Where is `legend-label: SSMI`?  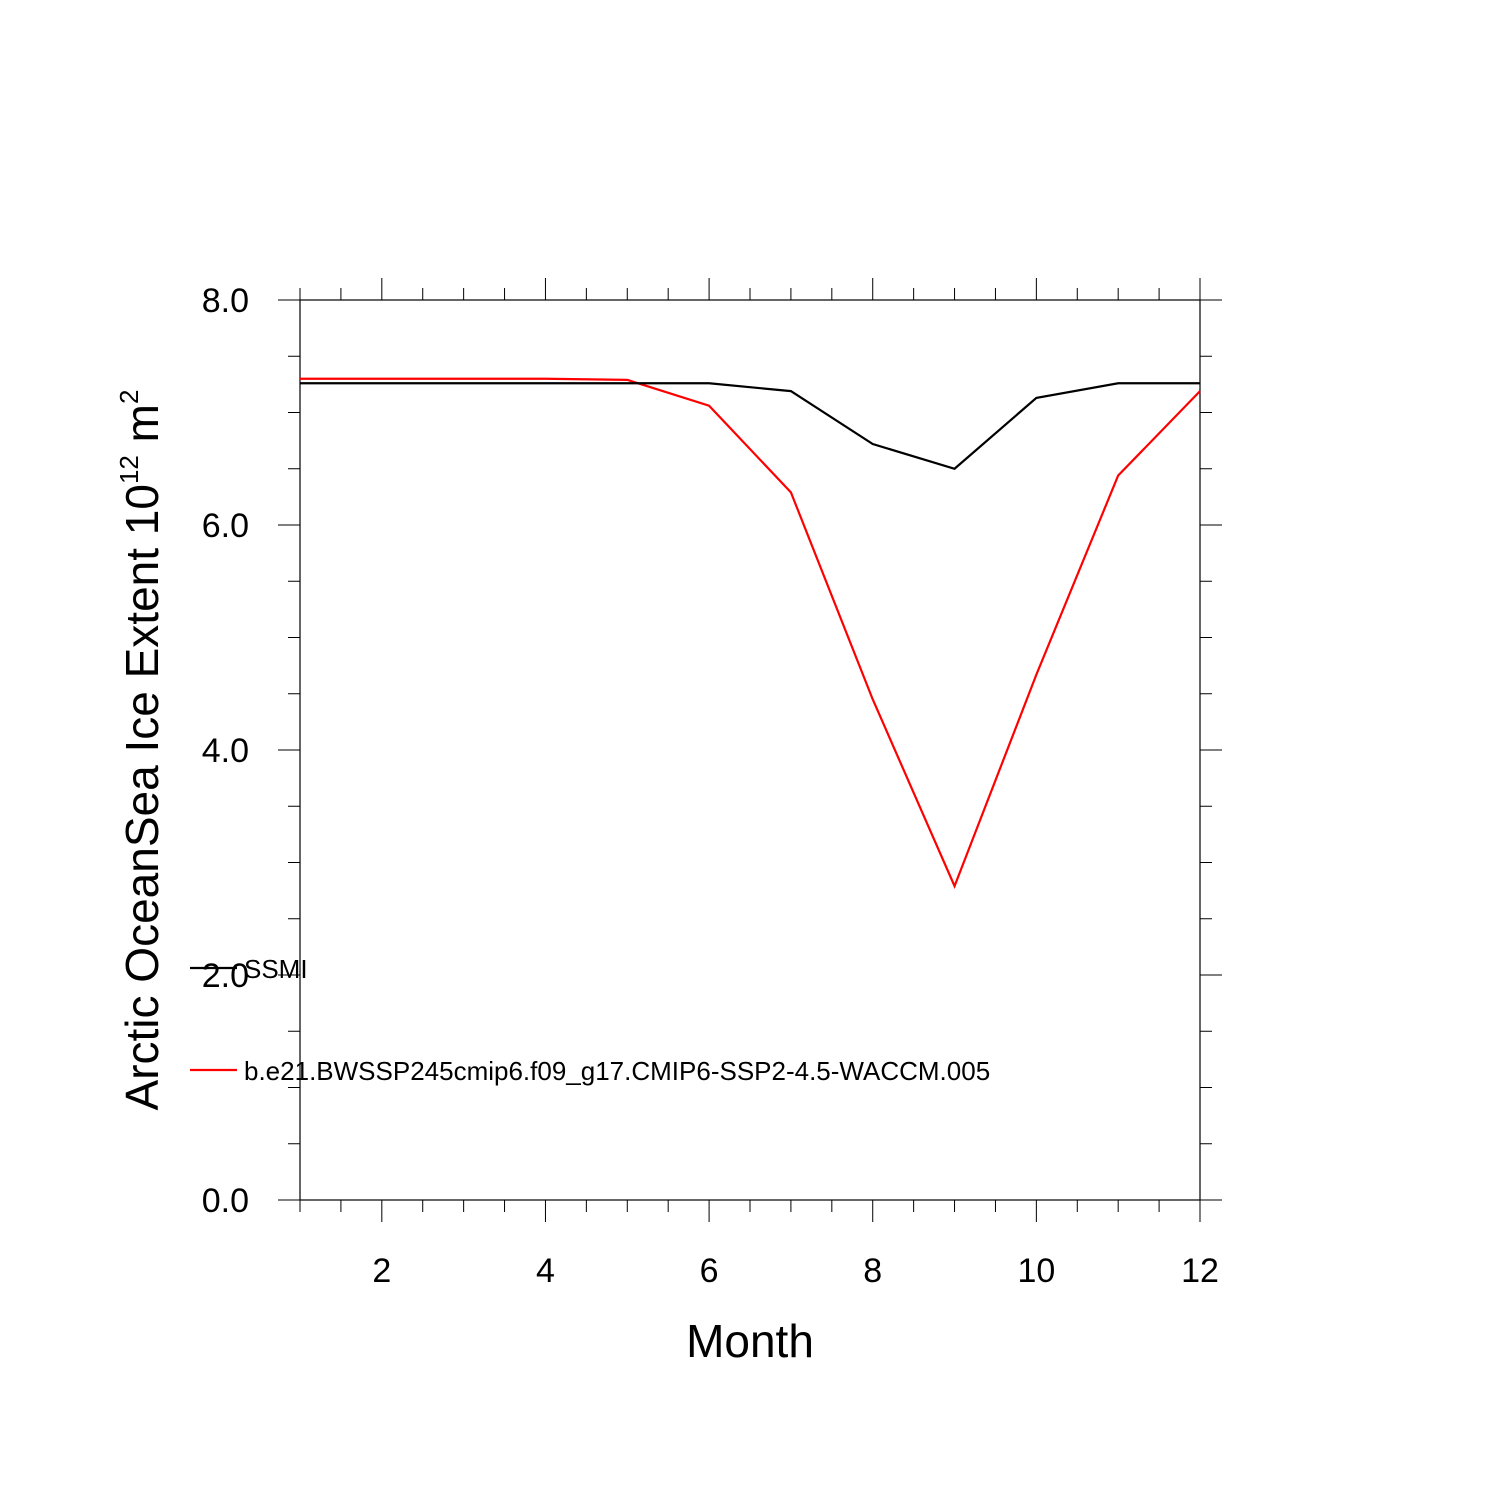
legend-label: SSMI is located at coordinates (276, 969).